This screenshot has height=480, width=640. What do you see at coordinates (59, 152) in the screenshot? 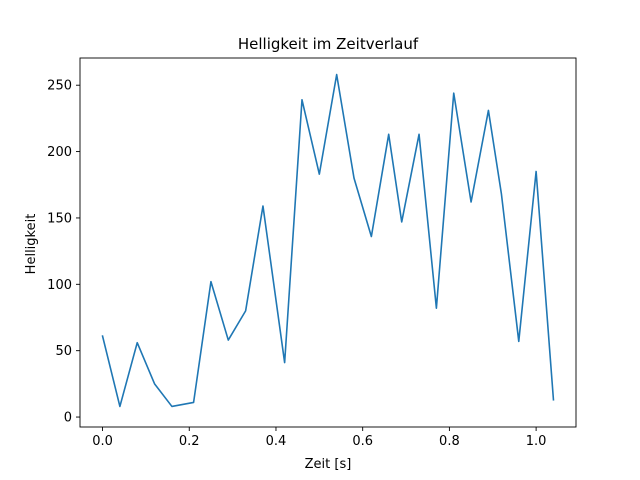
I see `y-tick-label: 200` at bounding box center [59, 152].